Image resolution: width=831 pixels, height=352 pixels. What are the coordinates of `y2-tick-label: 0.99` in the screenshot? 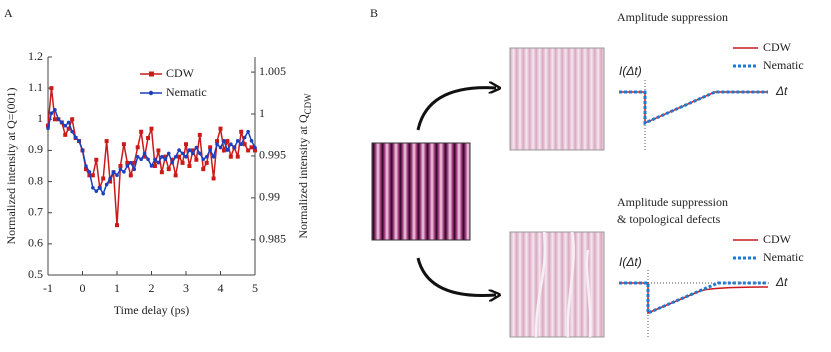 It's located at (269, 197).